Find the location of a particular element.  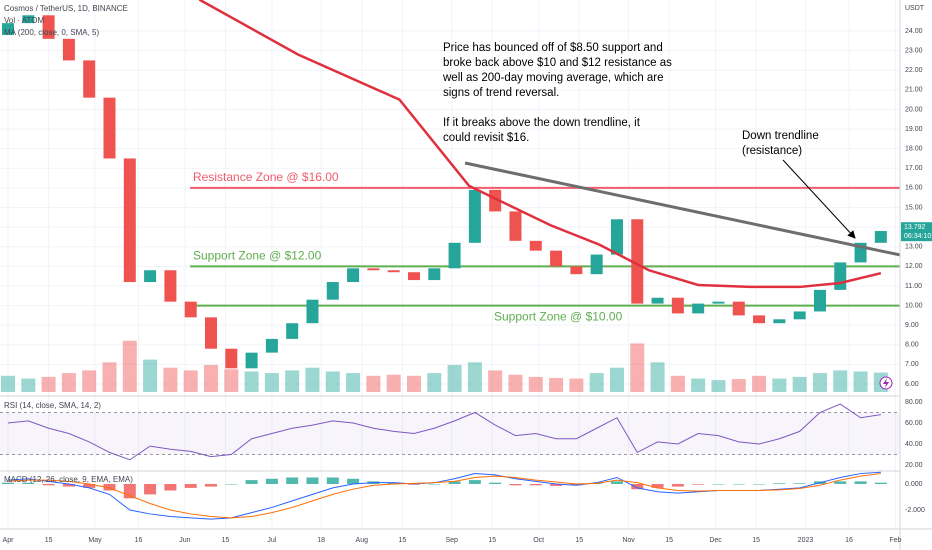

symbol-title: Cosmos / TetherUS, 1D, BINANCE is located at coordinates (66, 8).